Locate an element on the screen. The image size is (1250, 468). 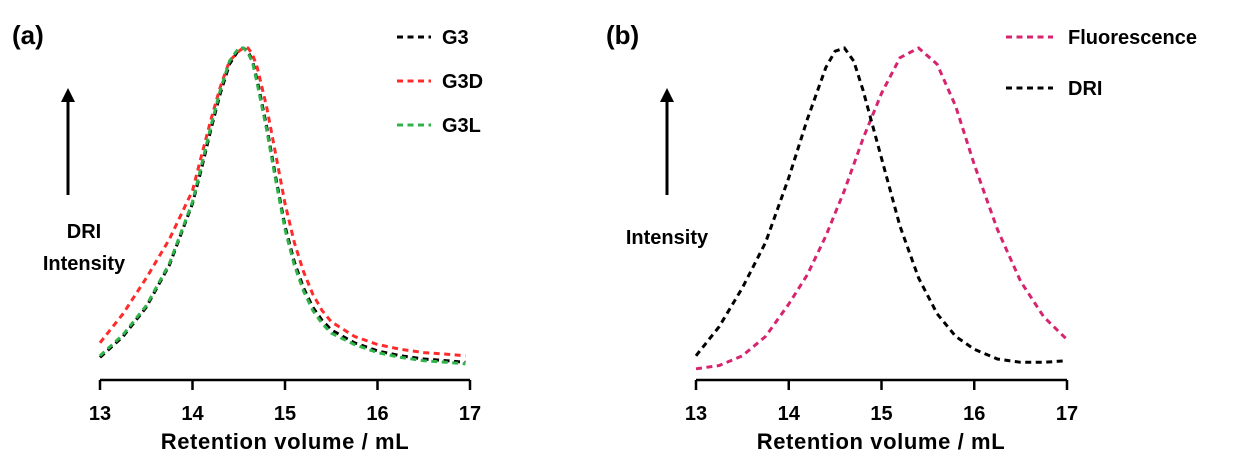
legend-label: G3 is located at coordinates (455, 38).